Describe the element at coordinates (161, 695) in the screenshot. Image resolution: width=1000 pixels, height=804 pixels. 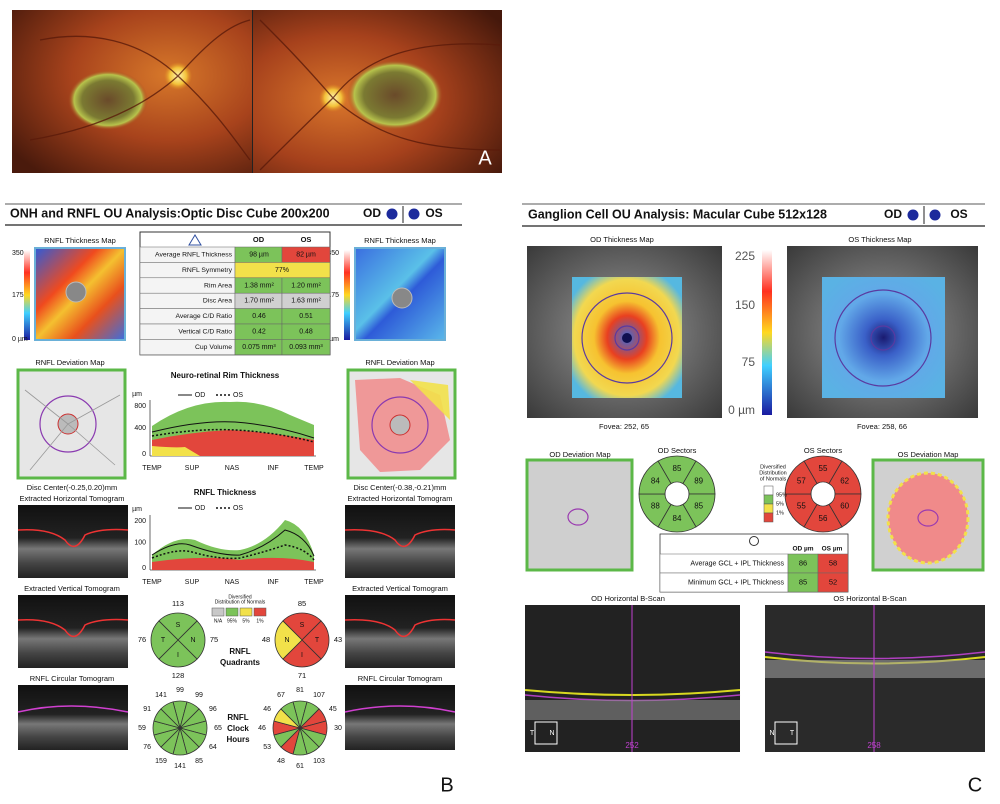
I see `clock-value: 141` at that location.